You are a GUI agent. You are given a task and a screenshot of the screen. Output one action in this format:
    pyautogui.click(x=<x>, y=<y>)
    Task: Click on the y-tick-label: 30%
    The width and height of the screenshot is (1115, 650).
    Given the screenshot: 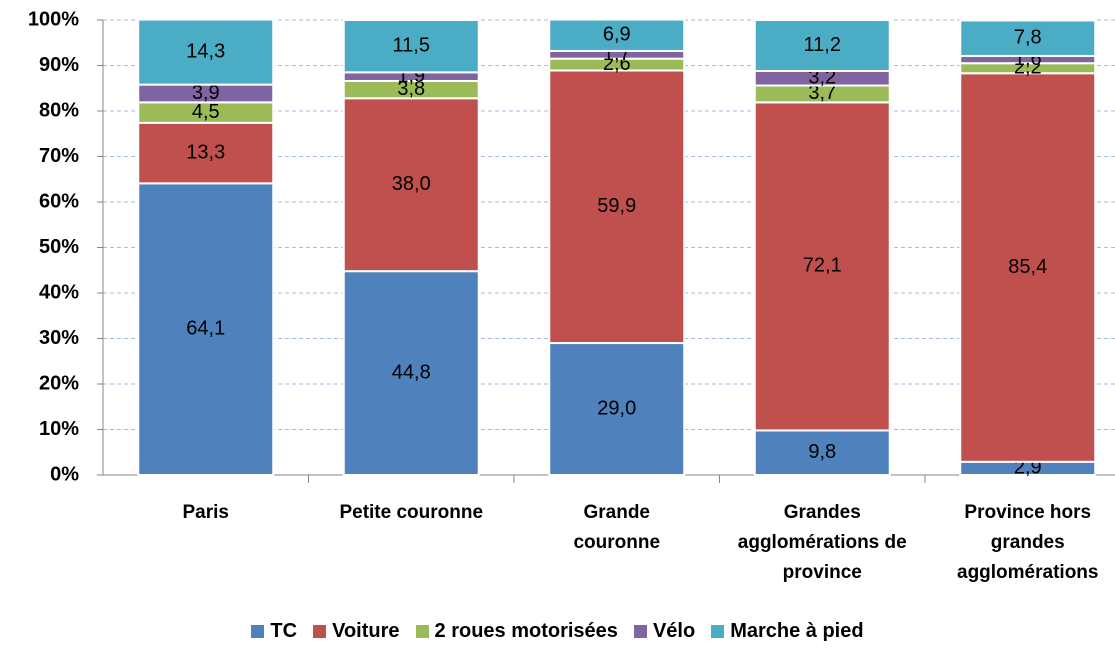 What is the action you would take?
    pyautogui.click(x=59, y=338)
    